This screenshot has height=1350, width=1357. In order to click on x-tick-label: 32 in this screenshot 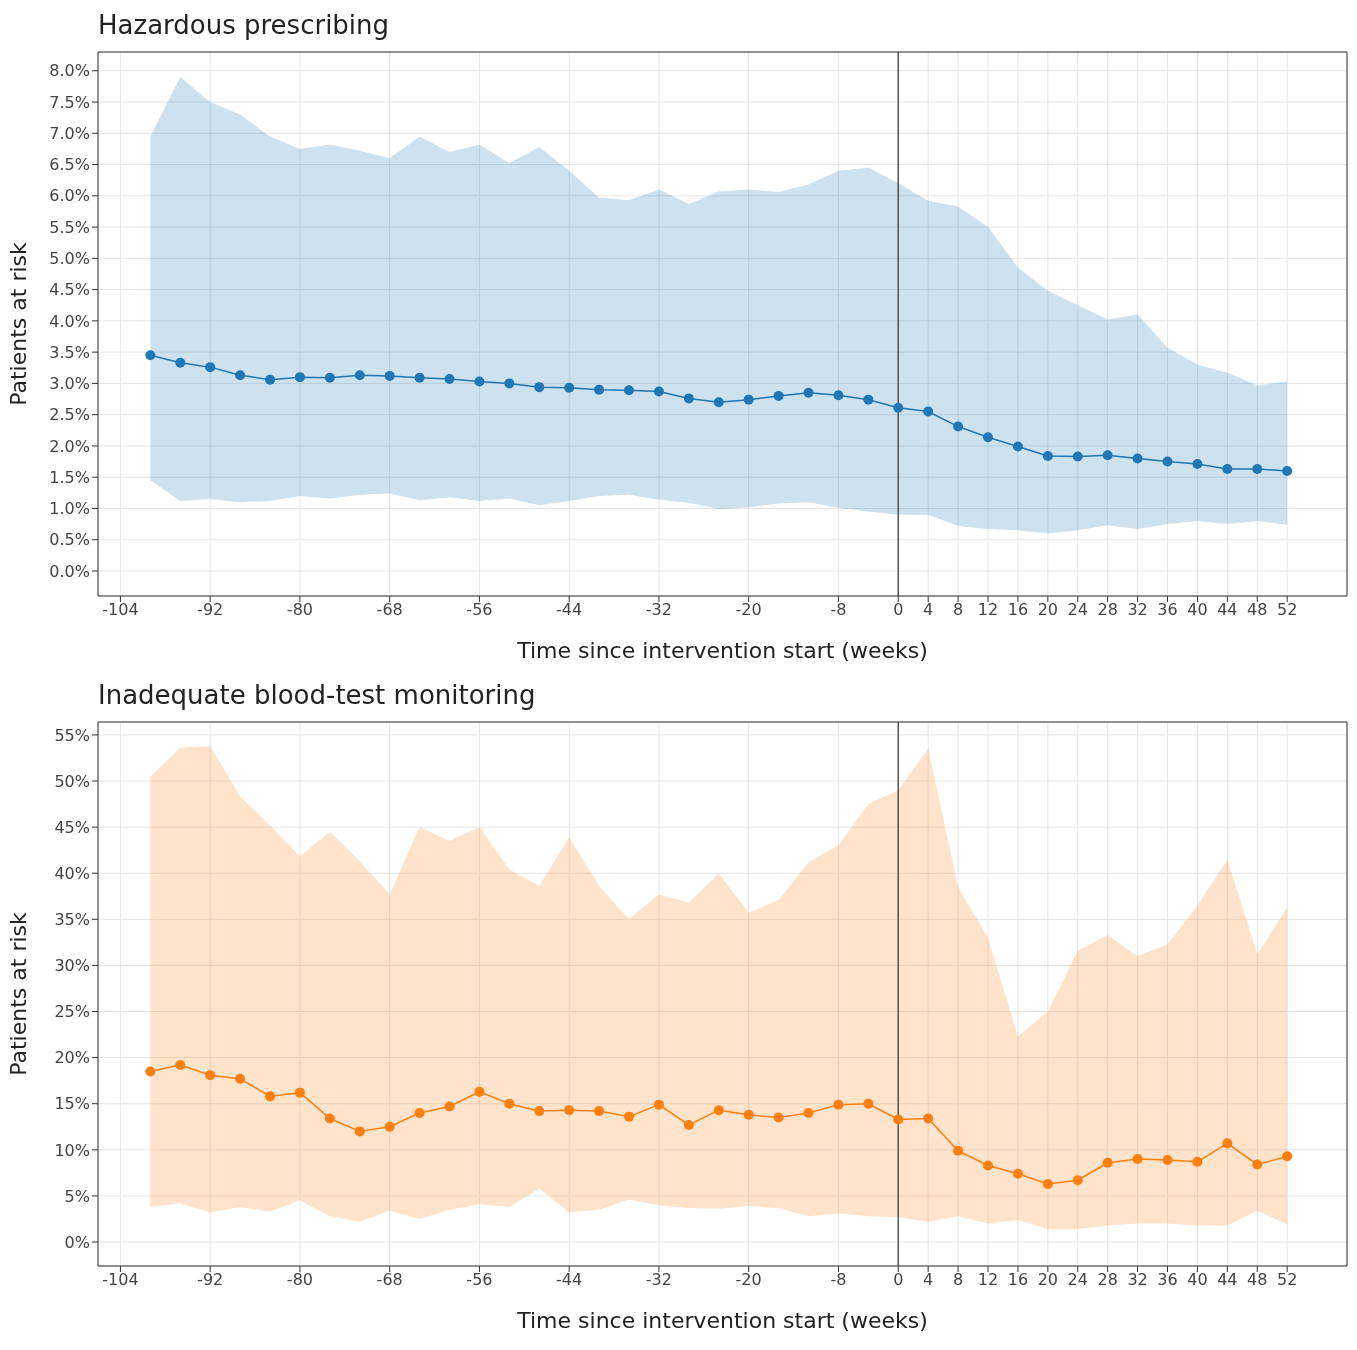, I will do `click(1137, 610)`.